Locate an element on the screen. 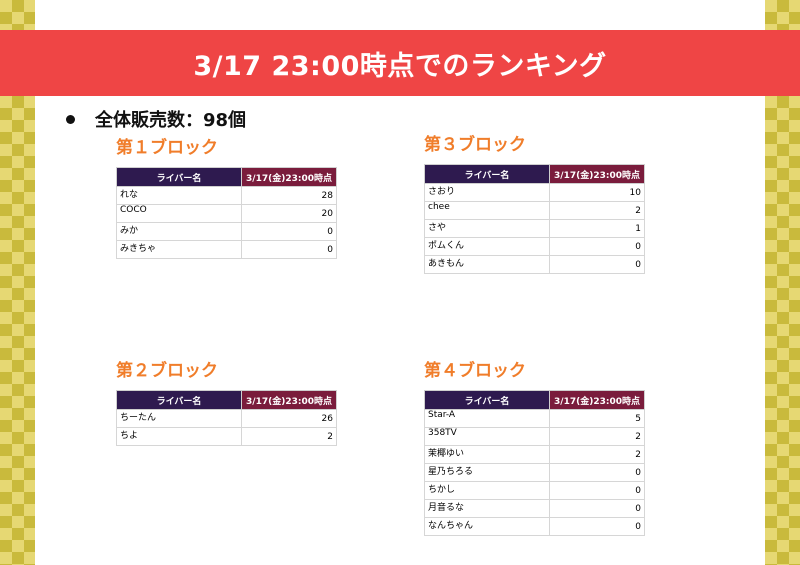 The width and height of the screenshot is (800, 565). liver-name-cell: Star-A is located at coordinates (487, 418).